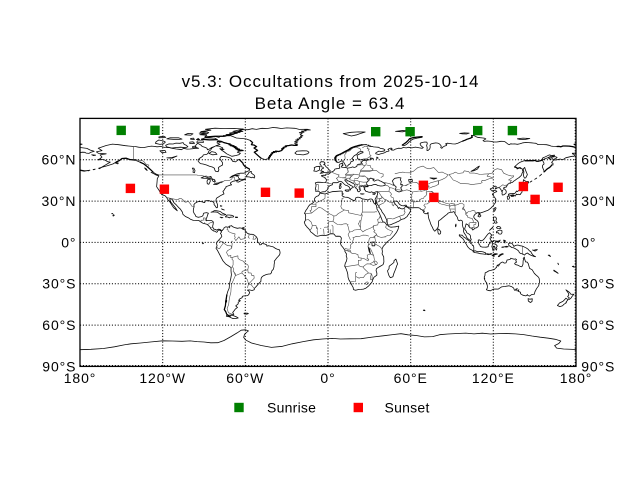 This screenshot has height=480, width=640. What do you see at coordinates (245, 378) in the screenshot?
I see `svg-text: 60°W` at bounding box center [245, 378].